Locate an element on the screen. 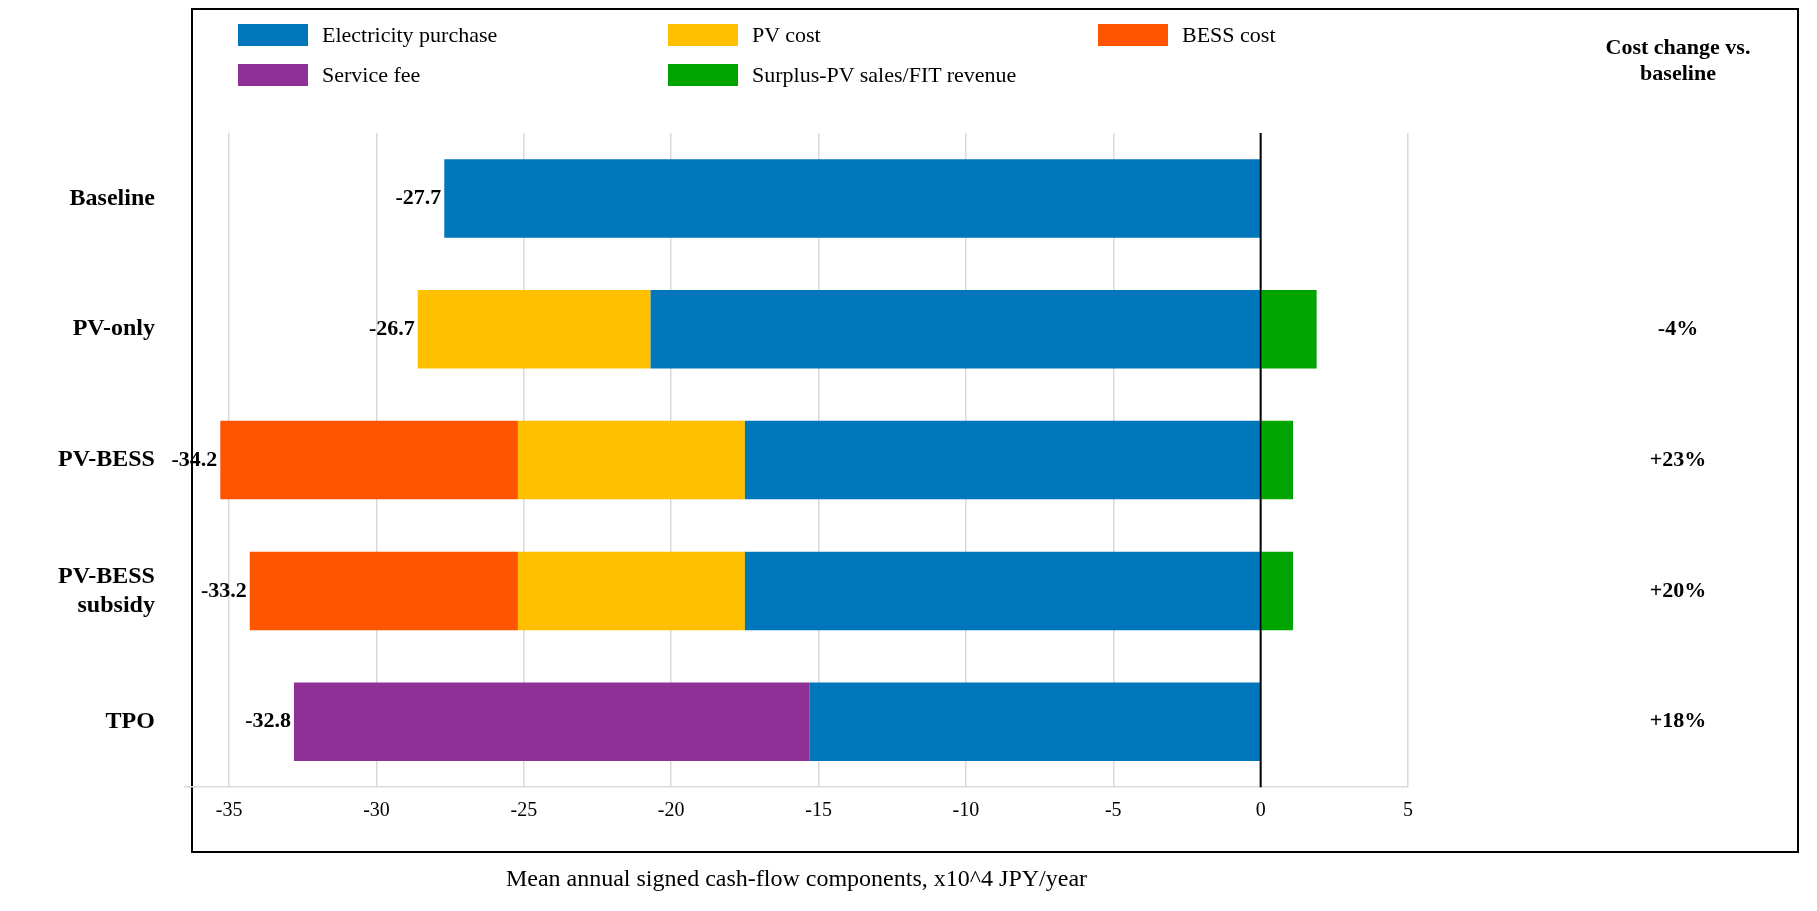 This screenshot has width=1817, height=911. y-tick-label: TPO is located at coordinates (130, 719).